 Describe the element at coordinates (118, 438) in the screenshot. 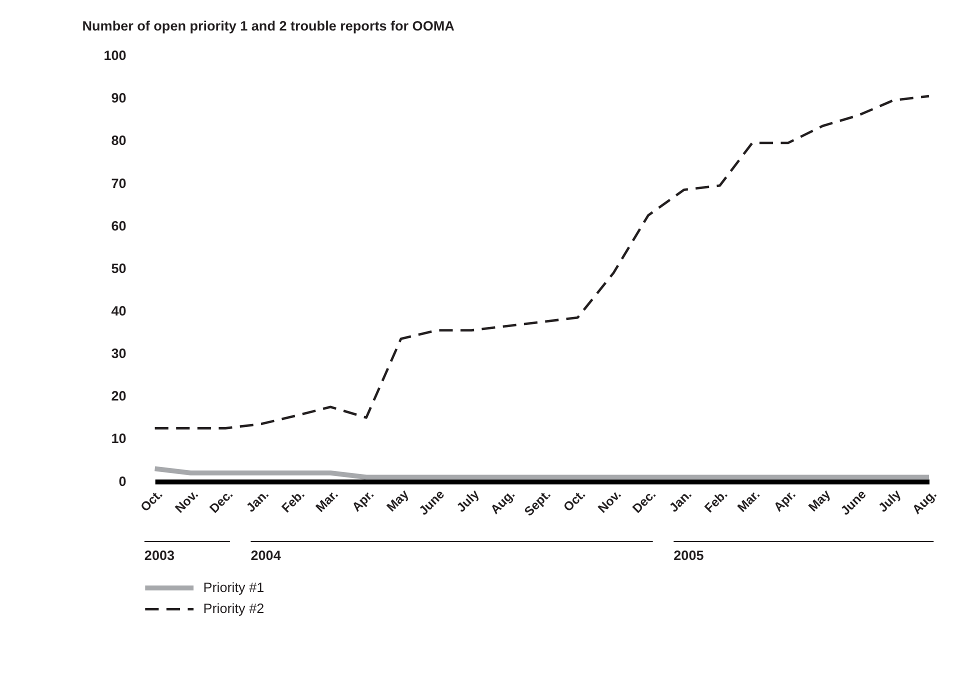

I see `y-tick-label: 10` at that location.